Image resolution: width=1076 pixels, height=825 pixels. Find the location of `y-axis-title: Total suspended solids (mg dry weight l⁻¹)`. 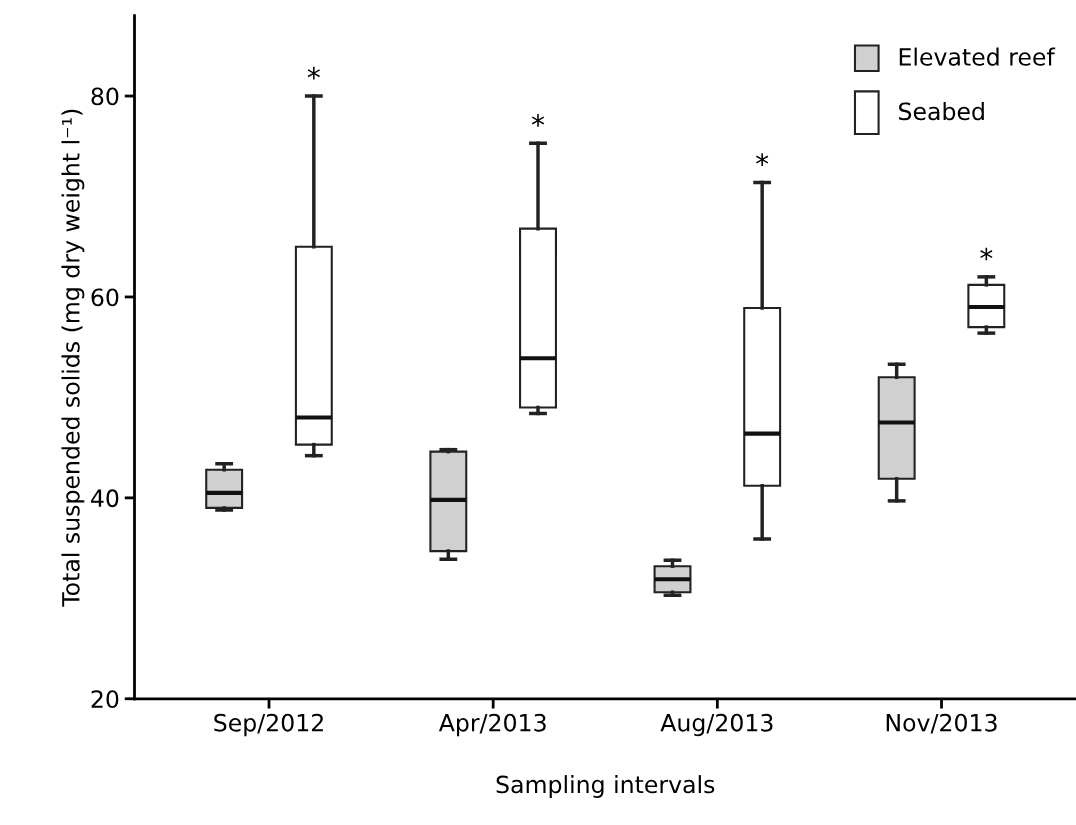

y-axis-title: Total suspended solids (mg dry weight l⁻¹) is located at coordinates (73, 358).